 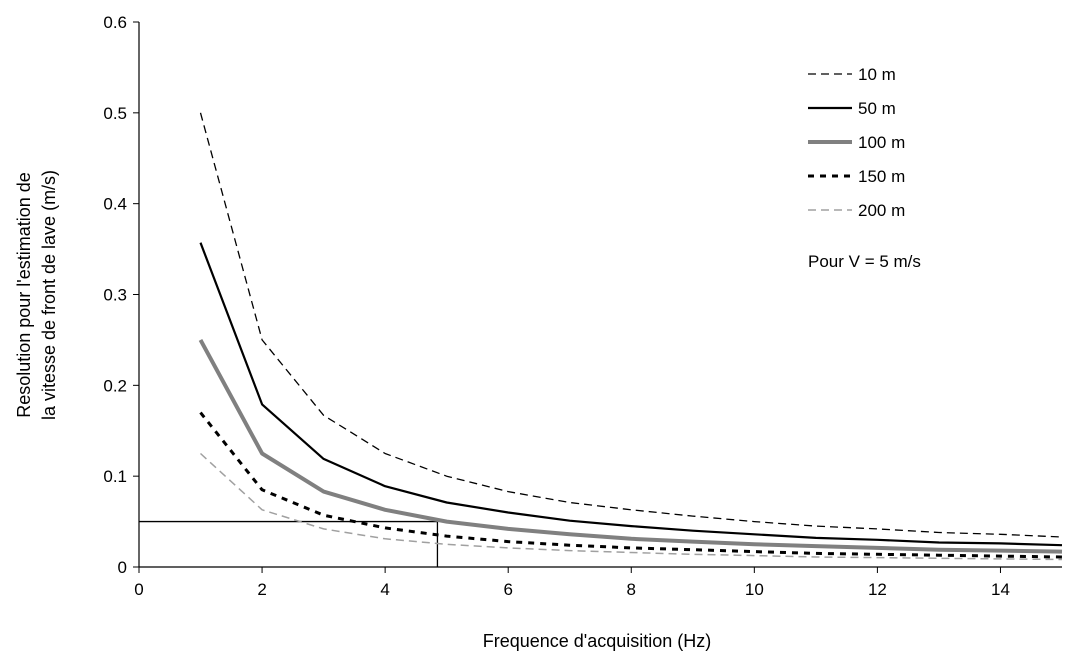 What do you see at coordinates (289, 543) in the screenshot?
I see `reference-lines` at bounding box center [289, 543].